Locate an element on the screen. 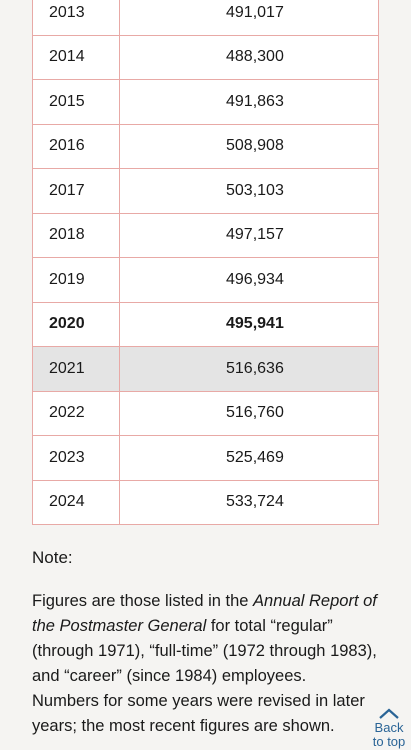 Image resolution: width=411 pixels, height=750 pixels. year-cell: 2024 is located at coordinates (76, 502).